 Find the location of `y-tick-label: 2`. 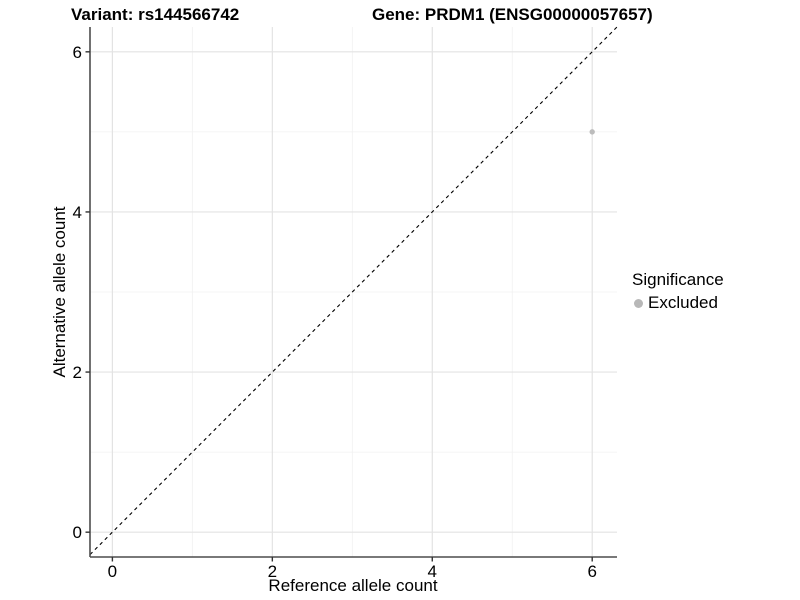

y-tick-label: 2 is located at coordinates (77, 372).